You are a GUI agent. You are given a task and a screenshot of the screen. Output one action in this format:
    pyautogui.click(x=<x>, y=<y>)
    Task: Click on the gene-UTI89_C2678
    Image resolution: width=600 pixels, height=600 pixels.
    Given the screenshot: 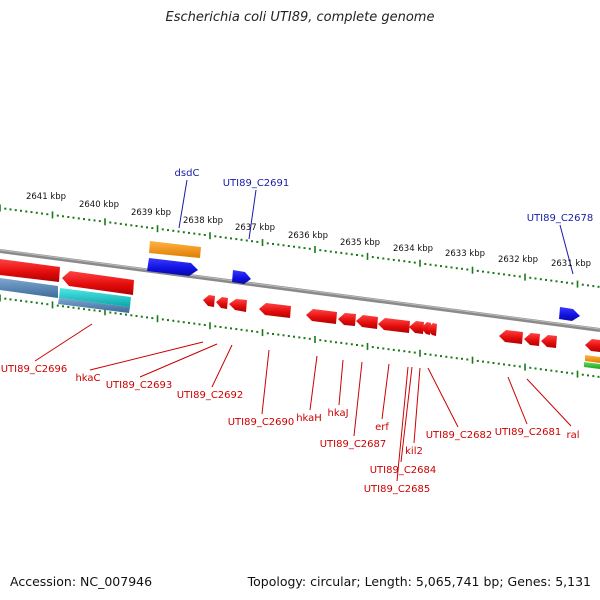 What is the action you would take?
    pyautogui.click(x=569, y=314)
    